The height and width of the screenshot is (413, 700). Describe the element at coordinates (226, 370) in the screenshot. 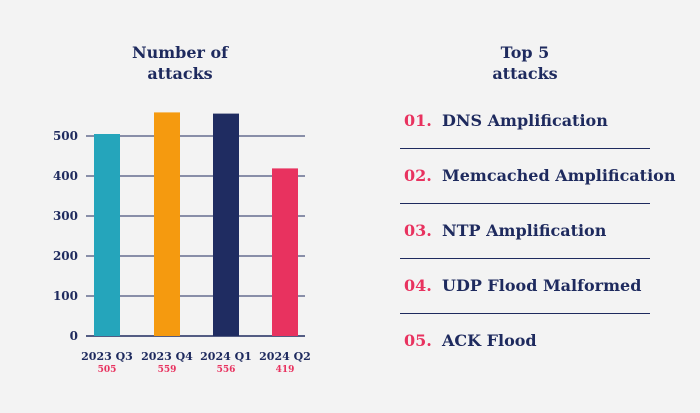

I see `data-label: 556` at that location.